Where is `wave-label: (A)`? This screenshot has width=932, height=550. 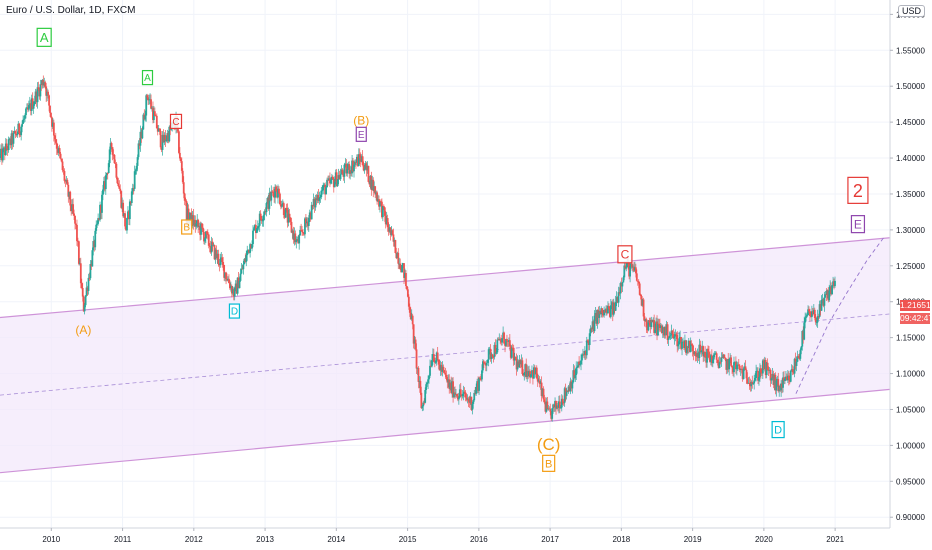 wave-label: (A) is located at coordinates (83, 330).